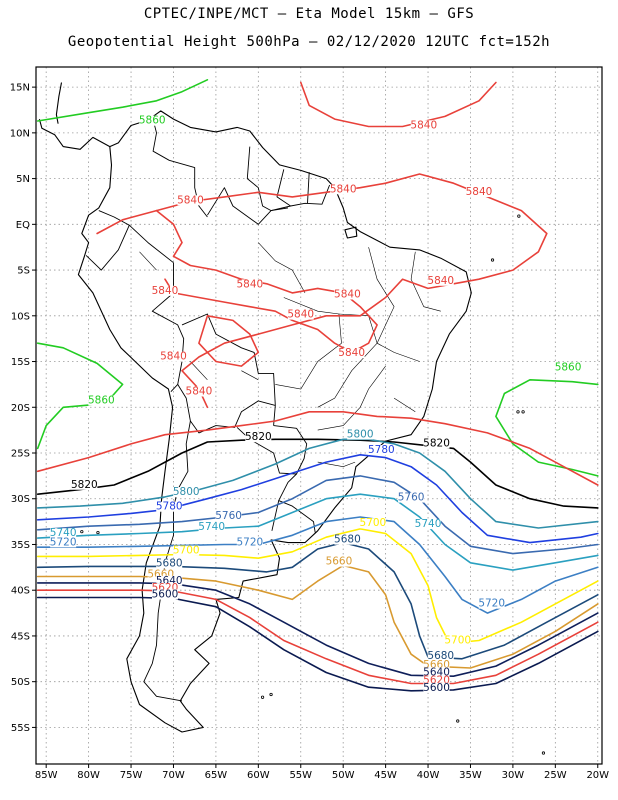 The image size is (618, 800). Describe the element at coordinates (300, 775) in the screenshot. I see `lon-tick-label: 55W` at that location.